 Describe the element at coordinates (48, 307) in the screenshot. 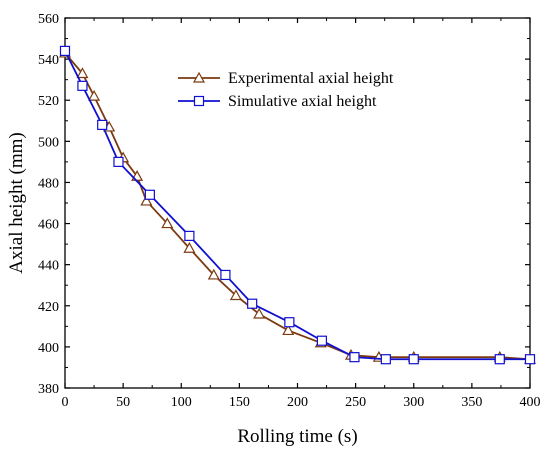

I see `y-tick-label: 420` at that location.